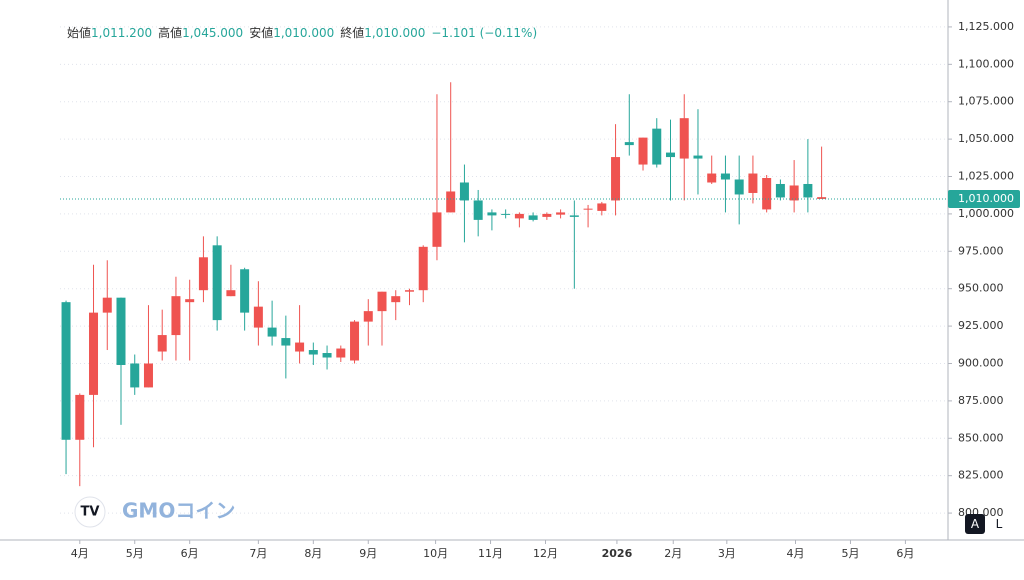 The width and height of the screenshot is (1024, 580). What do you see at coordinates (545, 553) in the screenshot?
I see `x-tick-label: 12月` at bounding box center [545, 553].